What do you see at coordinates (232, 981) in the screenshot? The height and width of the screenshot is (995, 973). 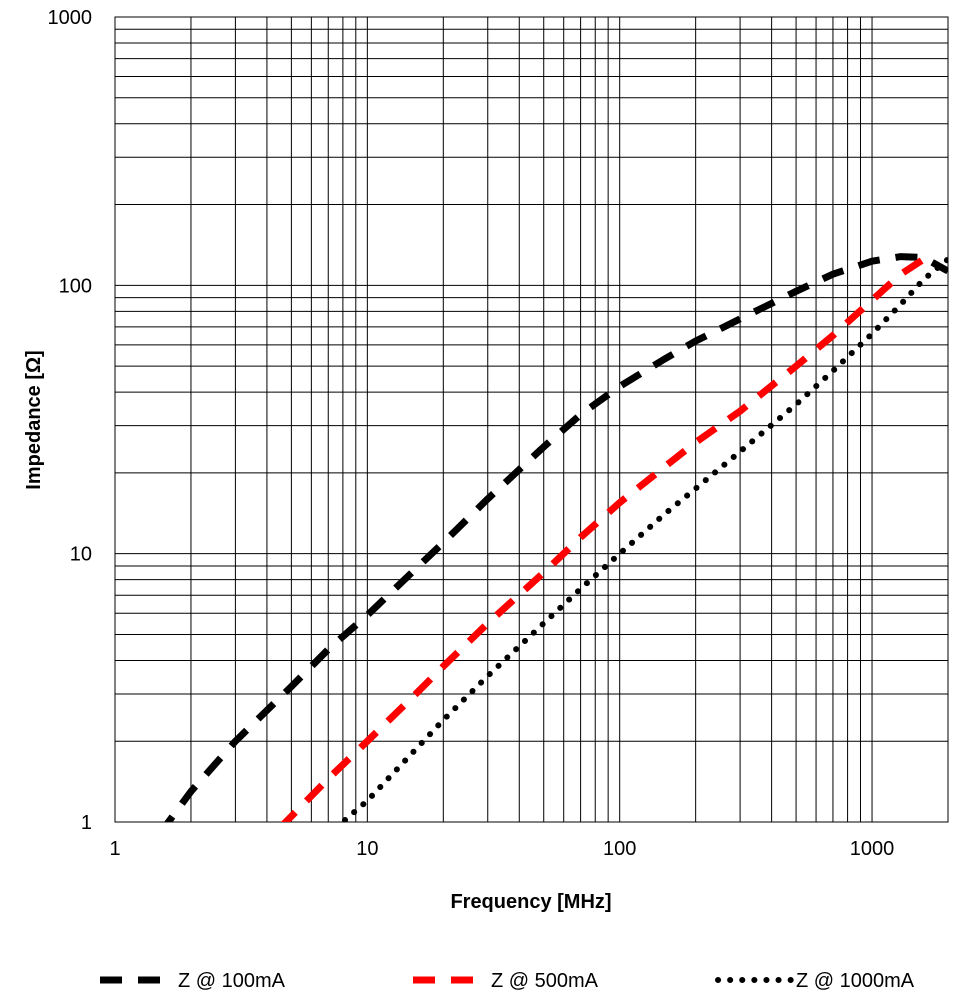 I see `legend-label-1: Z @ 100mA` at bounding box center [232, 981].